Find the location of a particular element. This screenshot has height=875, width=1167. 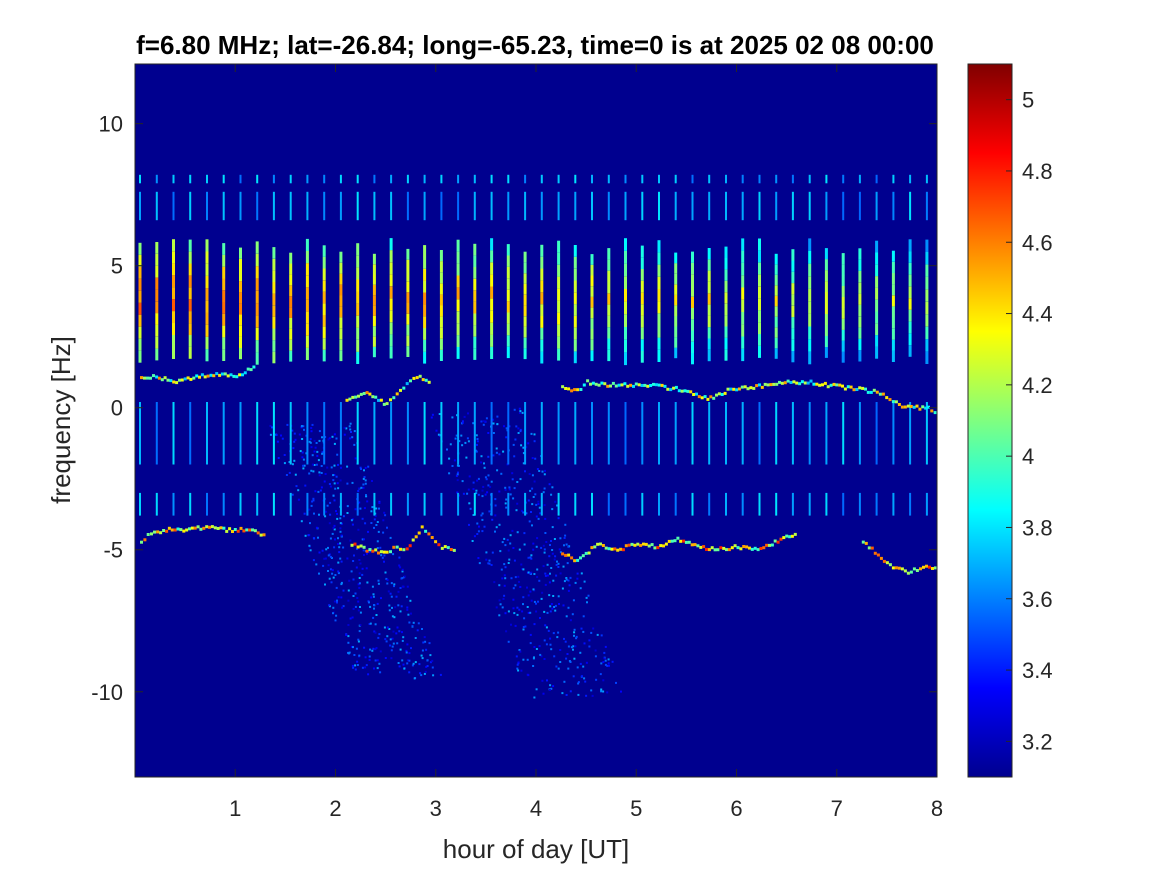

colorbar-tick-label: 3.4 is located at coordinates (1037, 670).